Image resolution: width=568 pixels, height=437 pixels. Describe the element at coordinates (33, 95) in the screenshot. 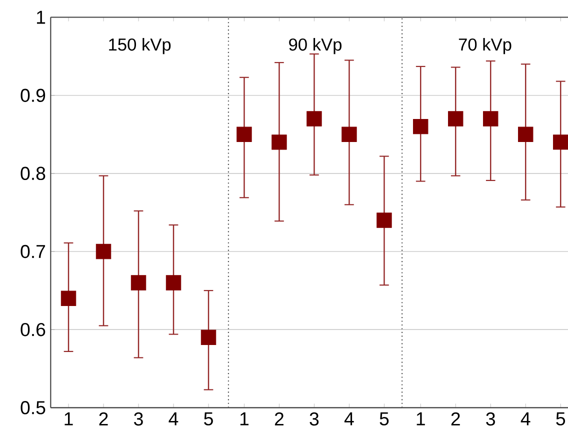

I see `y-tick-label: 0.9` at that location.